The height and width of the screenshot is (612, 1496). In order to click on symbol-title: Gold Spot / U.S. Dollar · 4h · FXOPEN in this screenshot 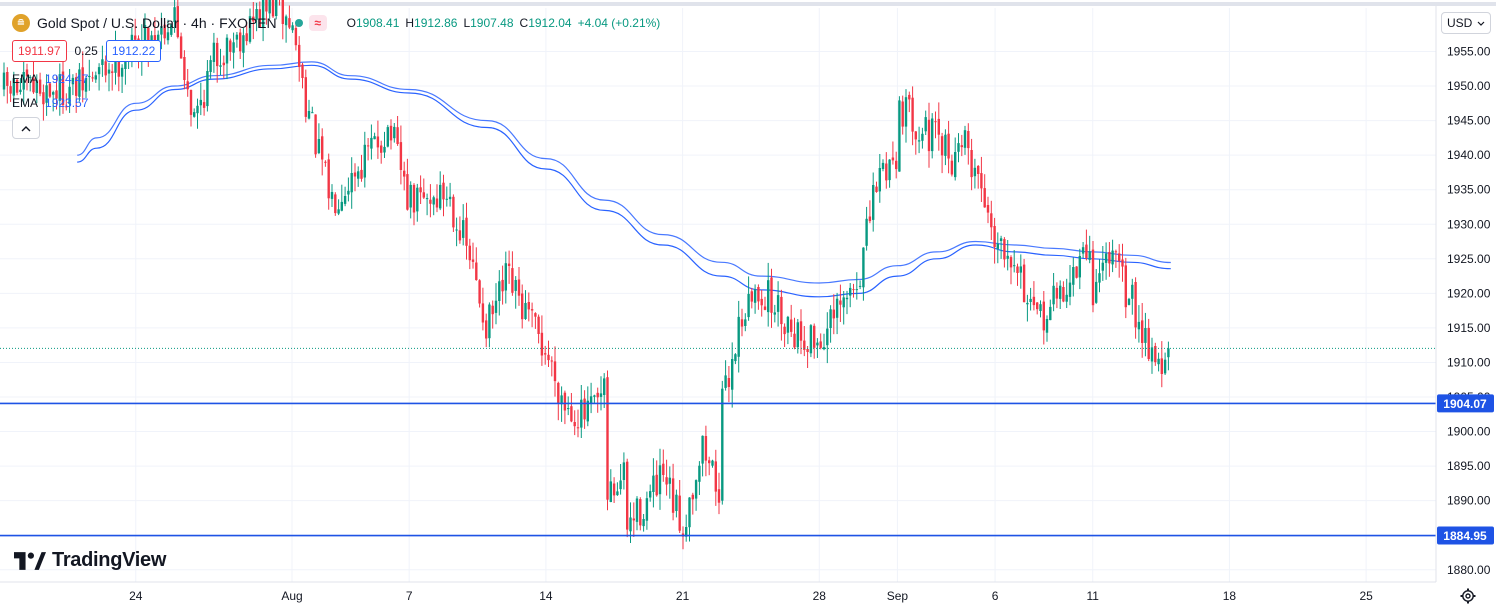, I will do `click(157, 23)`.